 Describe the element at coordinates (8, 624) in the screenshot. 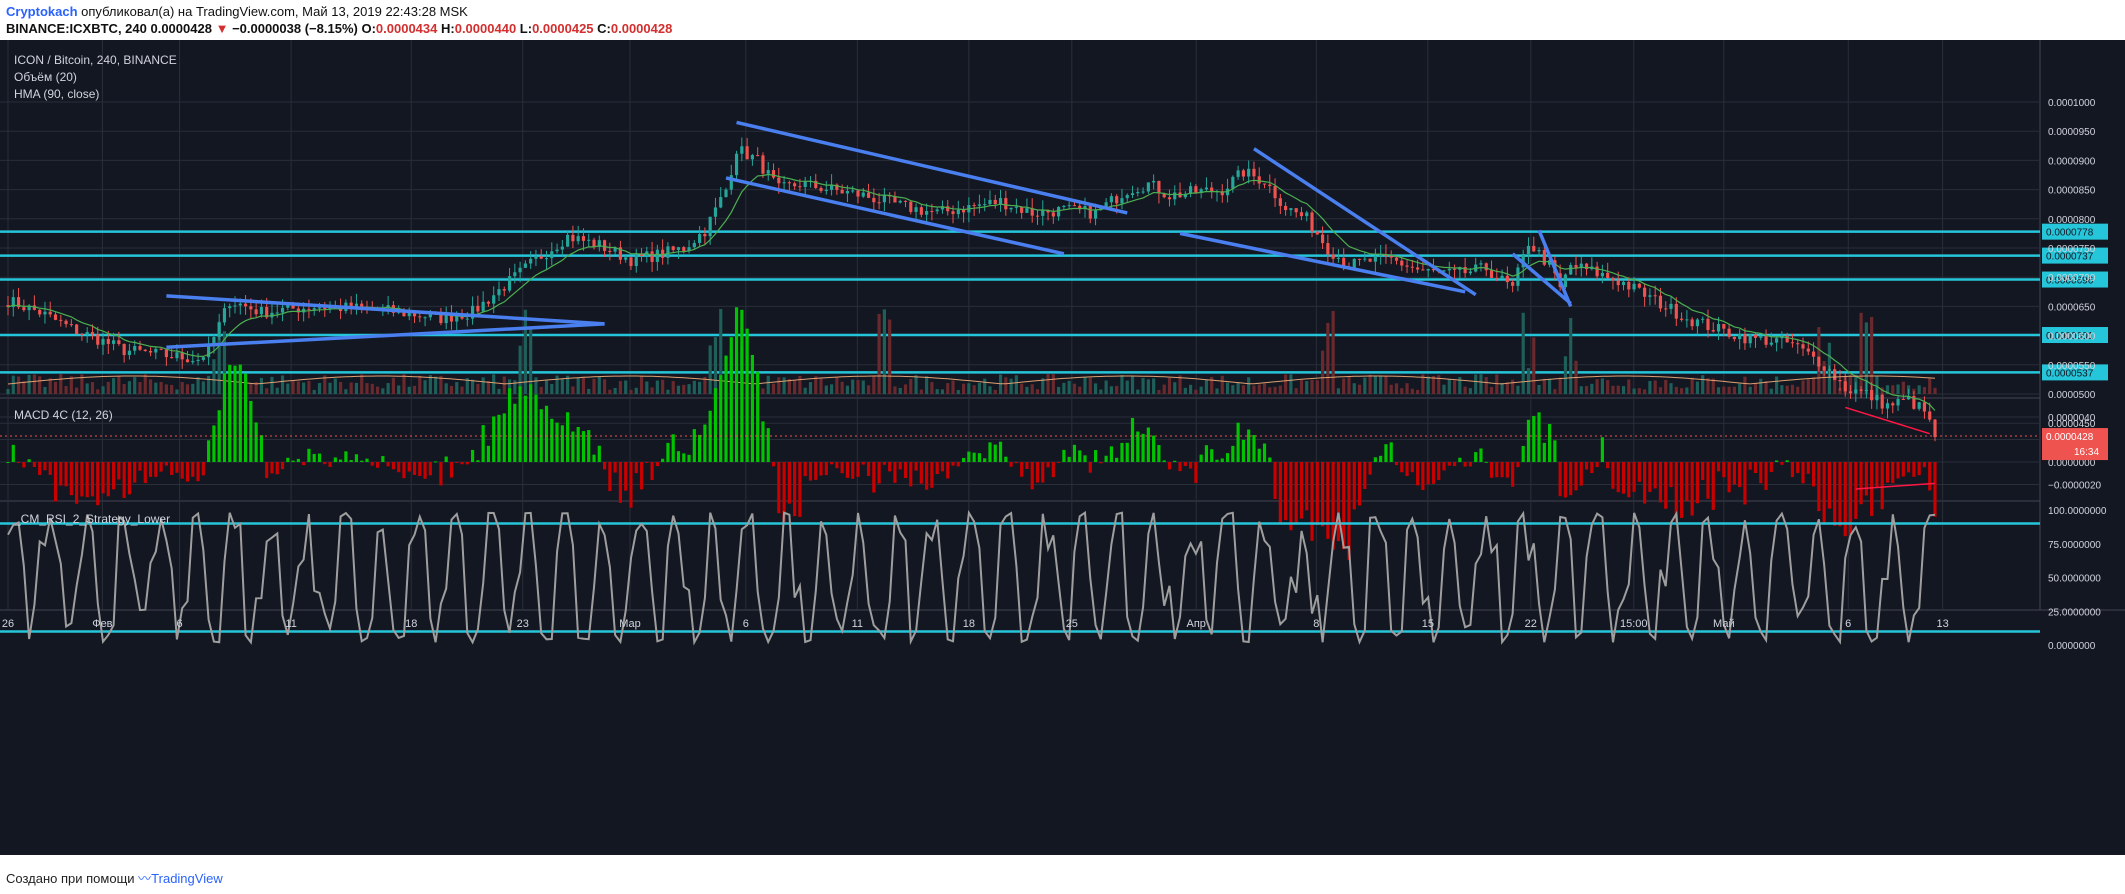

I see `x-tick-label: 26` at that location.